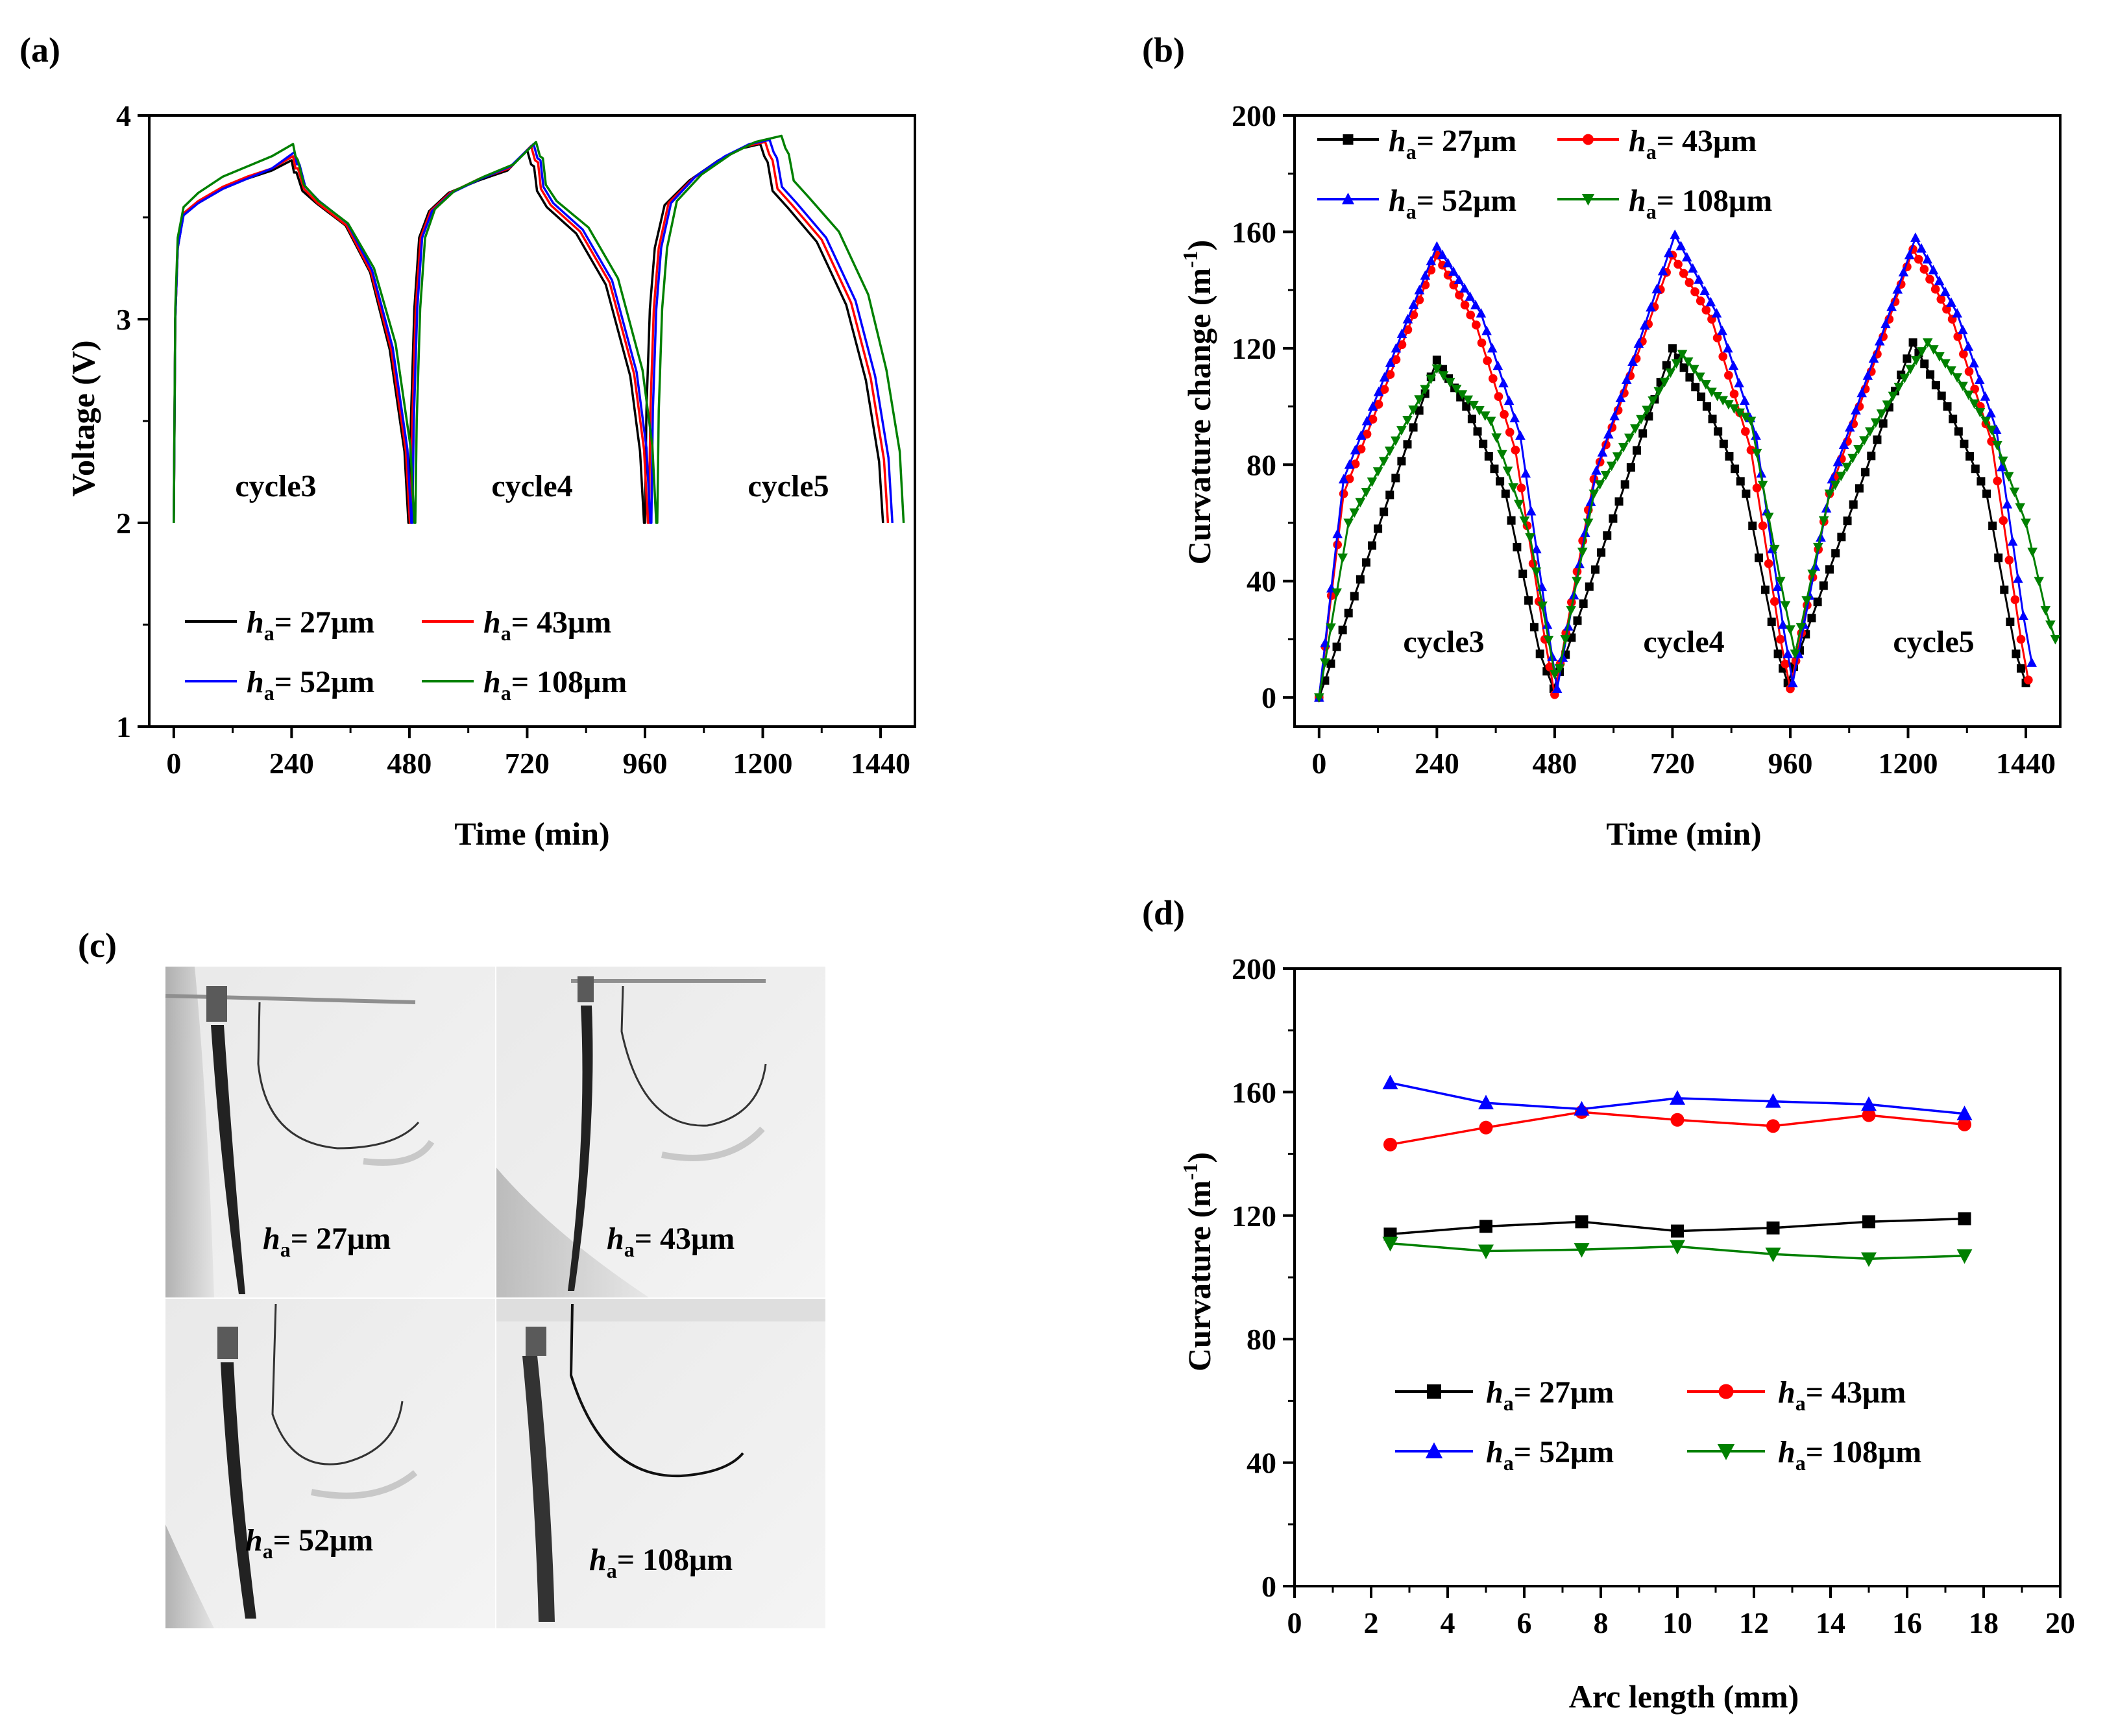 The width and height of the screenshot is (2105, 1736). I want to click on photo-cell-glass-edge, so click(189, 1132).